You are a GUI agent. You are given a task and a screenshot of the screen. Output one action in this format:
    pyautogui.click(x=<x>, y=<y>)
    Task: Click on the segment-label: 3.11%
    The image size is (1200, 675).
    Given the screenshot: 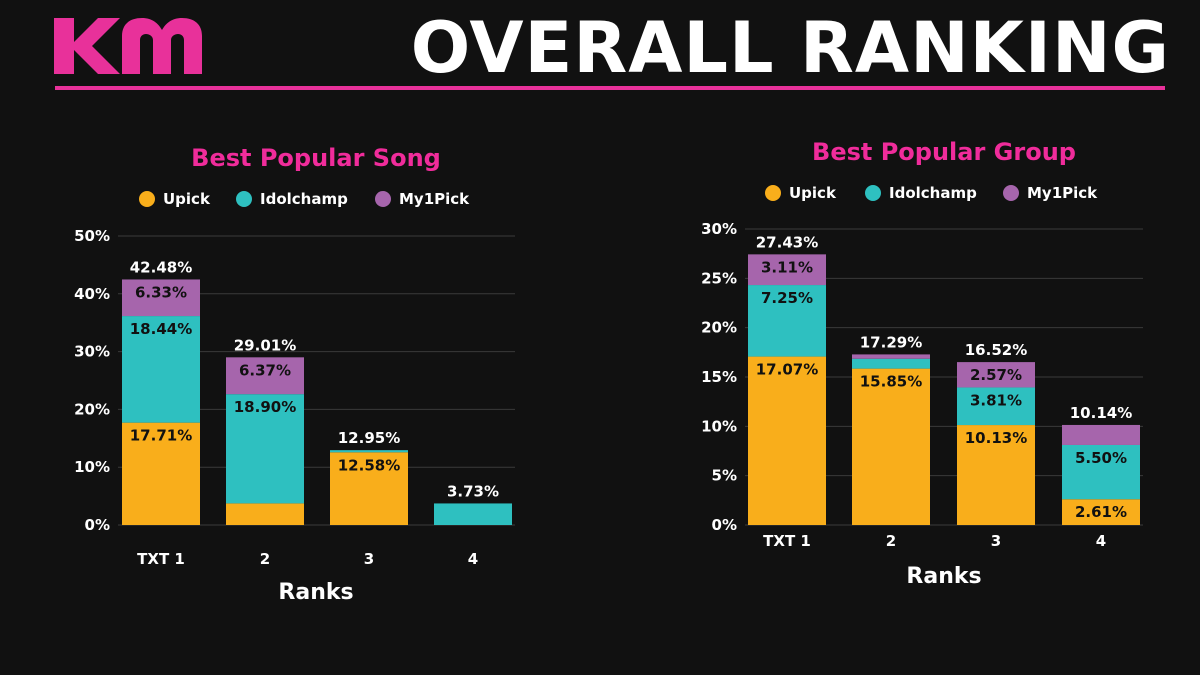 What is the action you would take?
    pyautogui.click(x=787, y=267)
    